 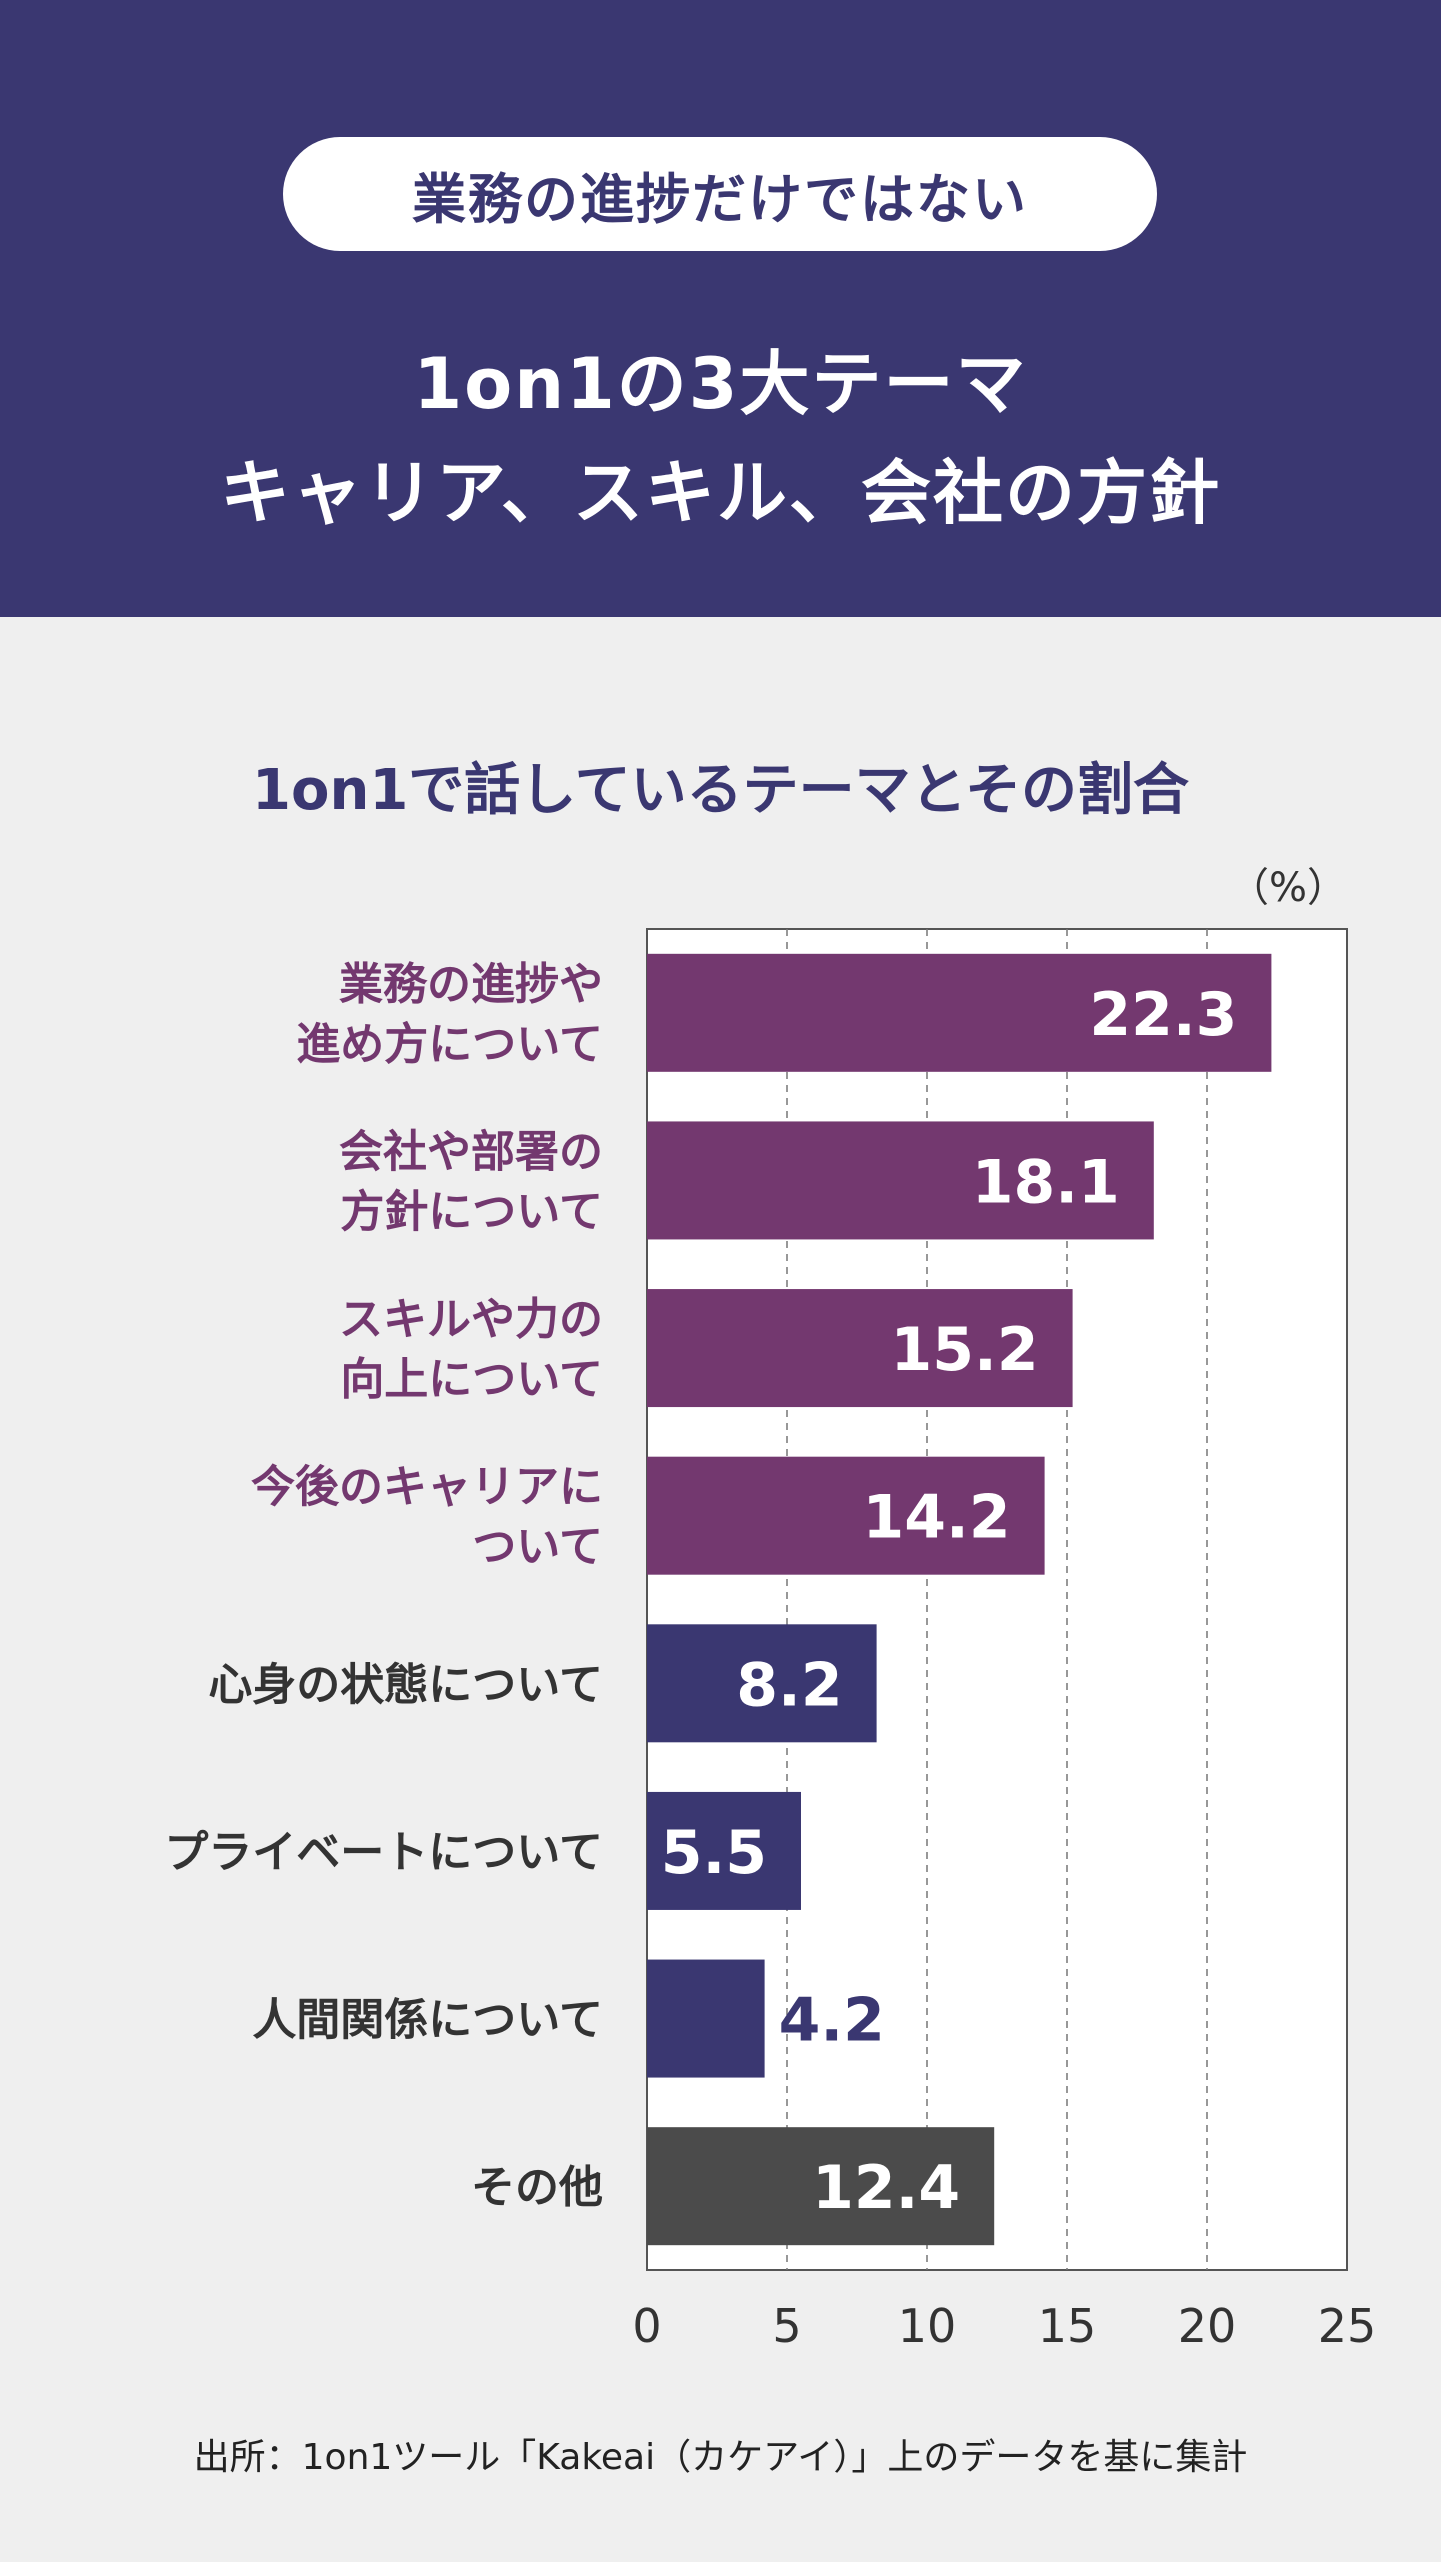 What do you see at coordinates (937, 1518) in the screenshot?
I see `data-label: 14.2` at bounding box center [937, 1518].